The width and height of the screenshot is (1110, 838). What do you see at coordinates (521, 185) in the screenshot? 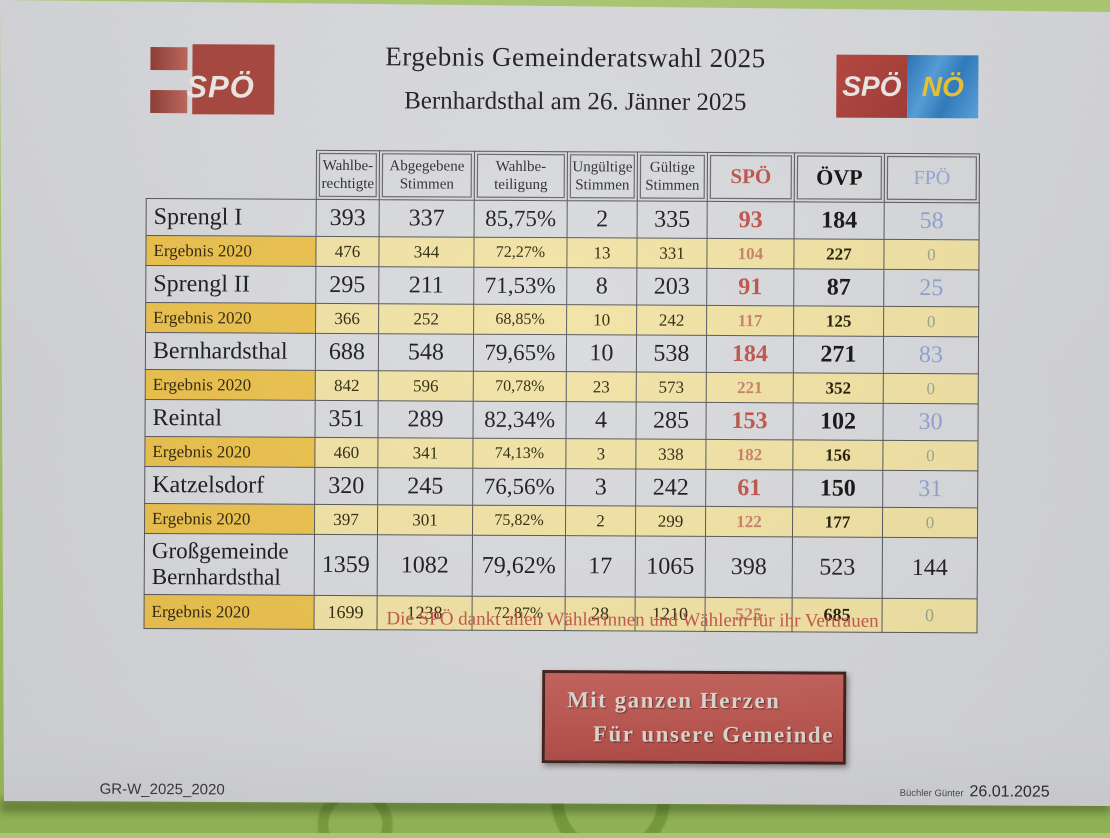
I see `column-header-text: teiligung` at bounding box center [521, 185].